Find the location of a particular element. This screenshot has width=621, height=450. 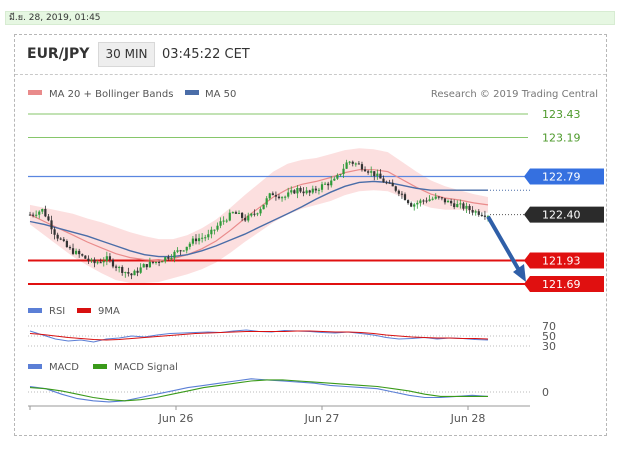

time-tick-label: Jun 26 is located at coordinates (176, 418).